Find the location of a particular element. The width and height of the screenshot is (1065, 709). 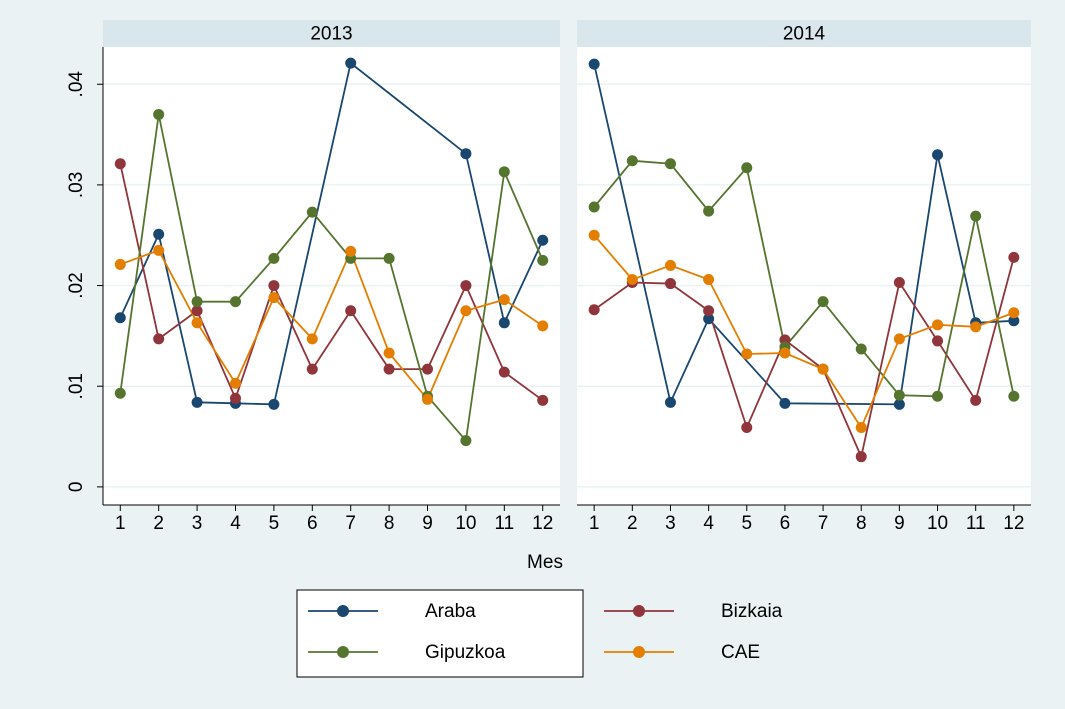

panel-title: 2014 is located at coordinates (804, 34).